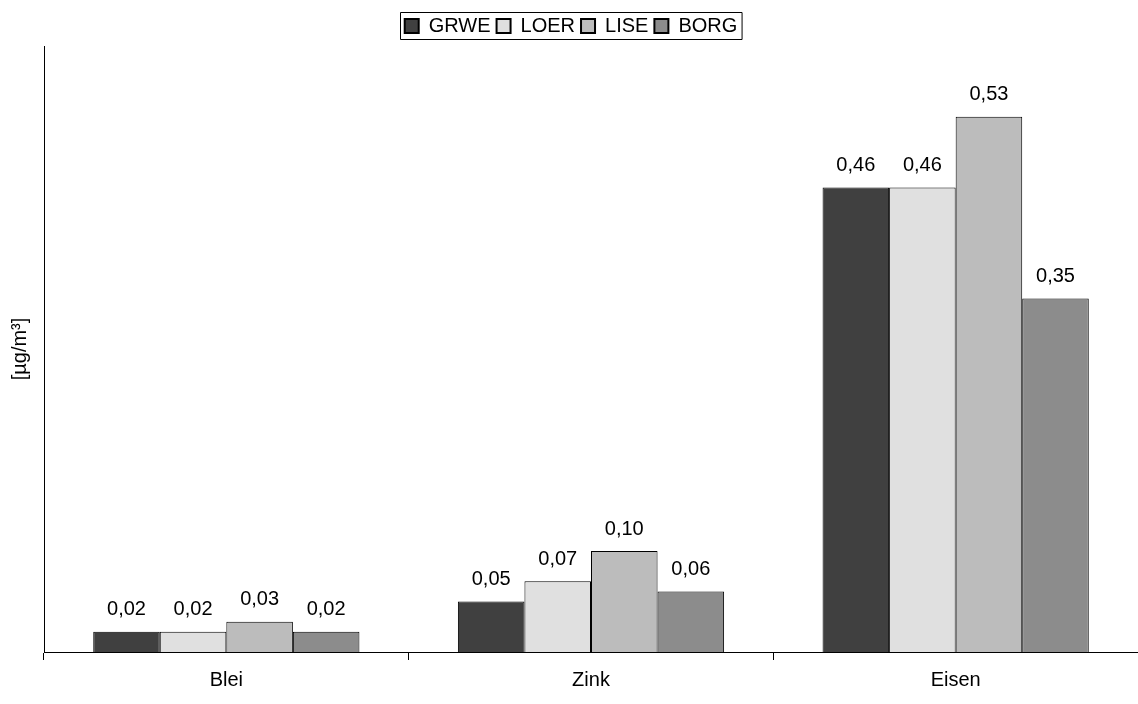  What do you see at coordinates (989, 93) in the screenshot?
I see `data-label: 0,53` at bounding box center [989, 93].